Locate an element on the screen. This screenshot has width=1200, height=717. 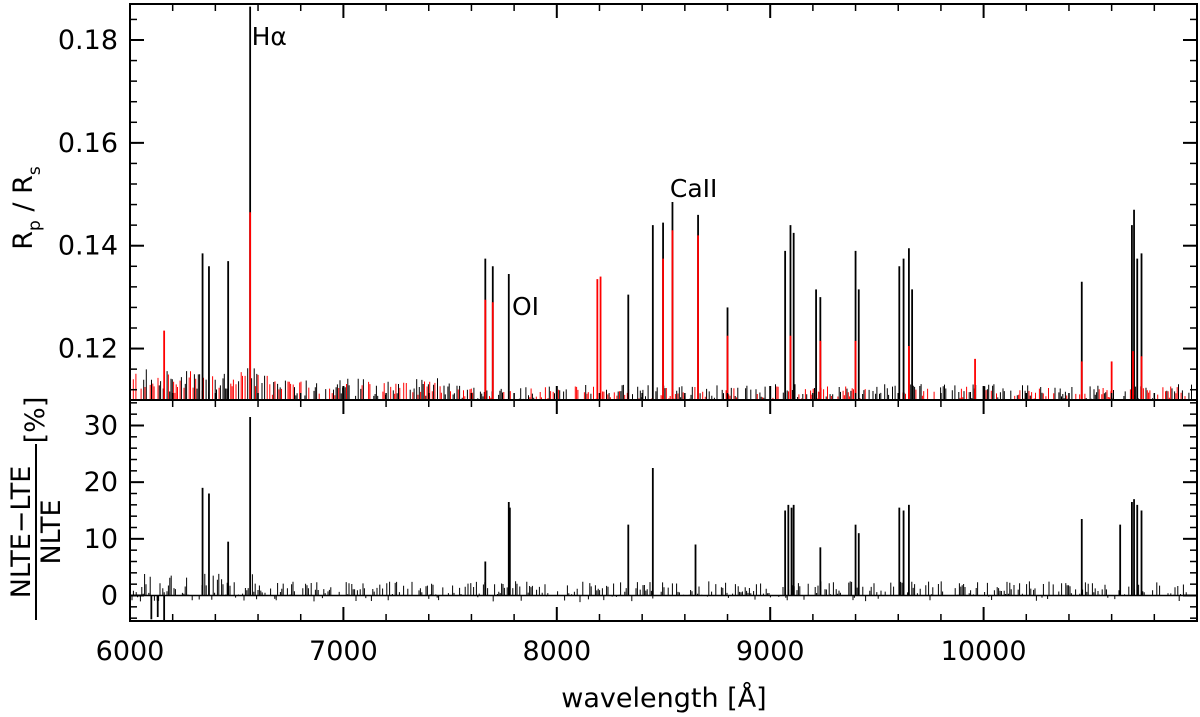
y-tick-label: 20 is located at coordinates (101, 482).